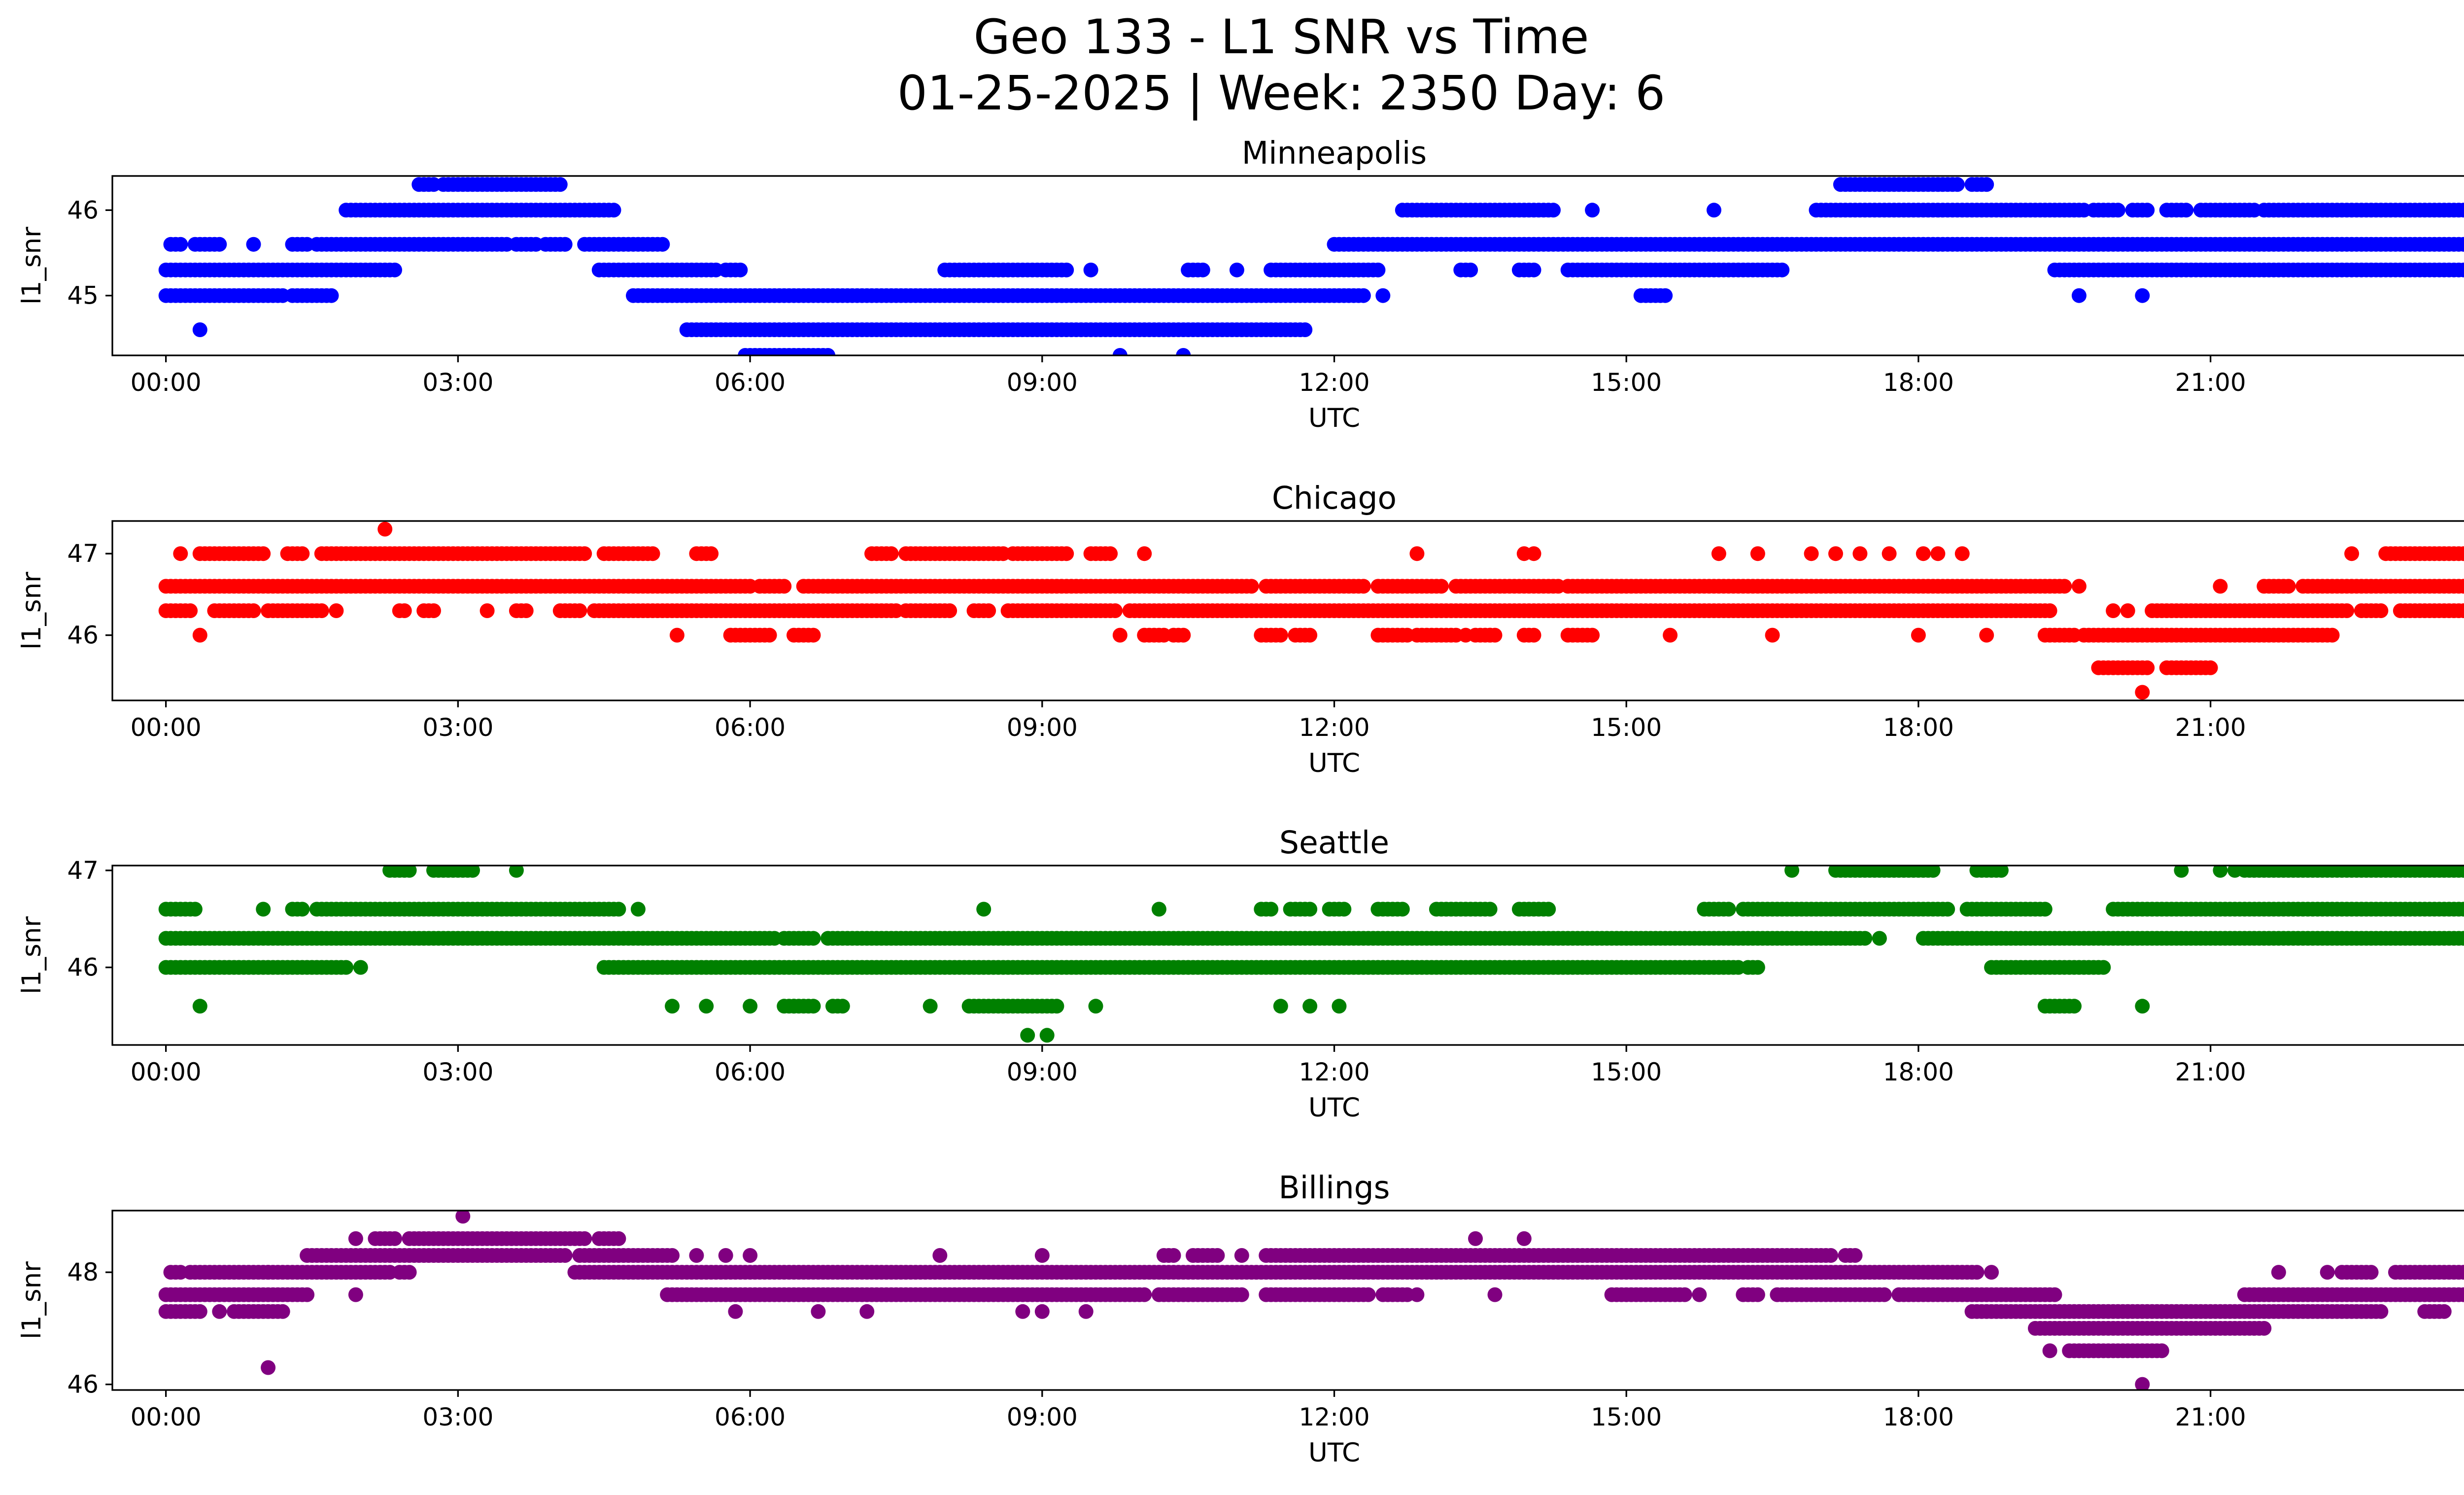 This screenshot has width=2464, height=1495. What do you see at coordinates (457, 382) in the screenshot?
I see `x-tick-label: 03:00` at bounding box center [457, 382].